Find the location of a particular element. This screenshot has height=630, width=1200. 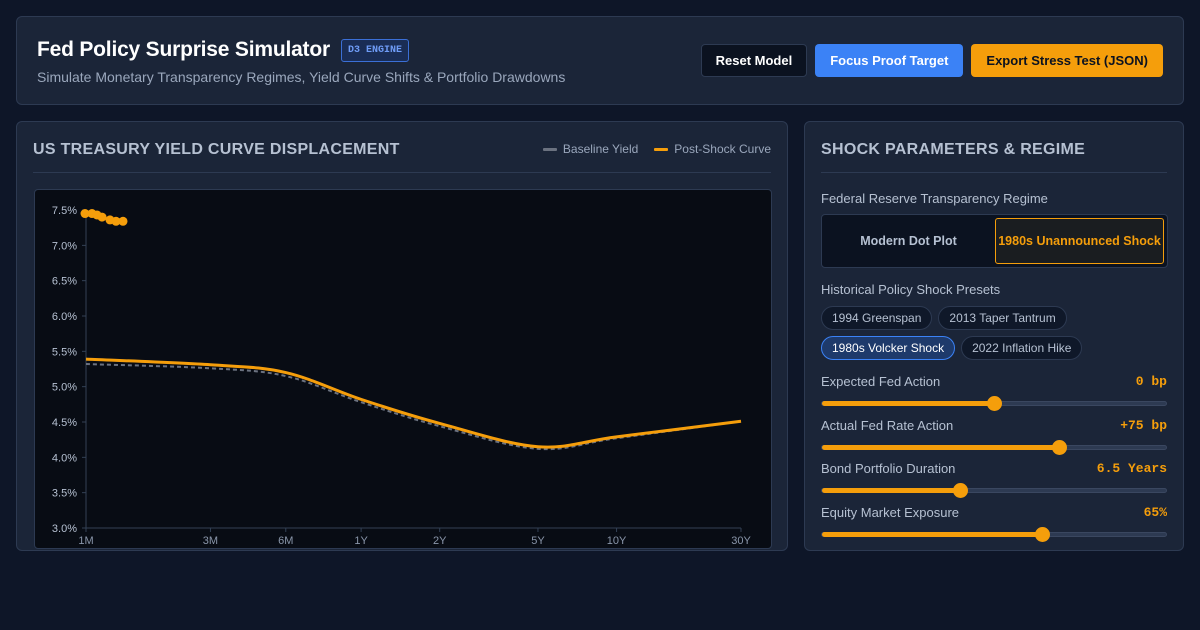

x-tick-label: 1Y is located at coordinates (361, 541).